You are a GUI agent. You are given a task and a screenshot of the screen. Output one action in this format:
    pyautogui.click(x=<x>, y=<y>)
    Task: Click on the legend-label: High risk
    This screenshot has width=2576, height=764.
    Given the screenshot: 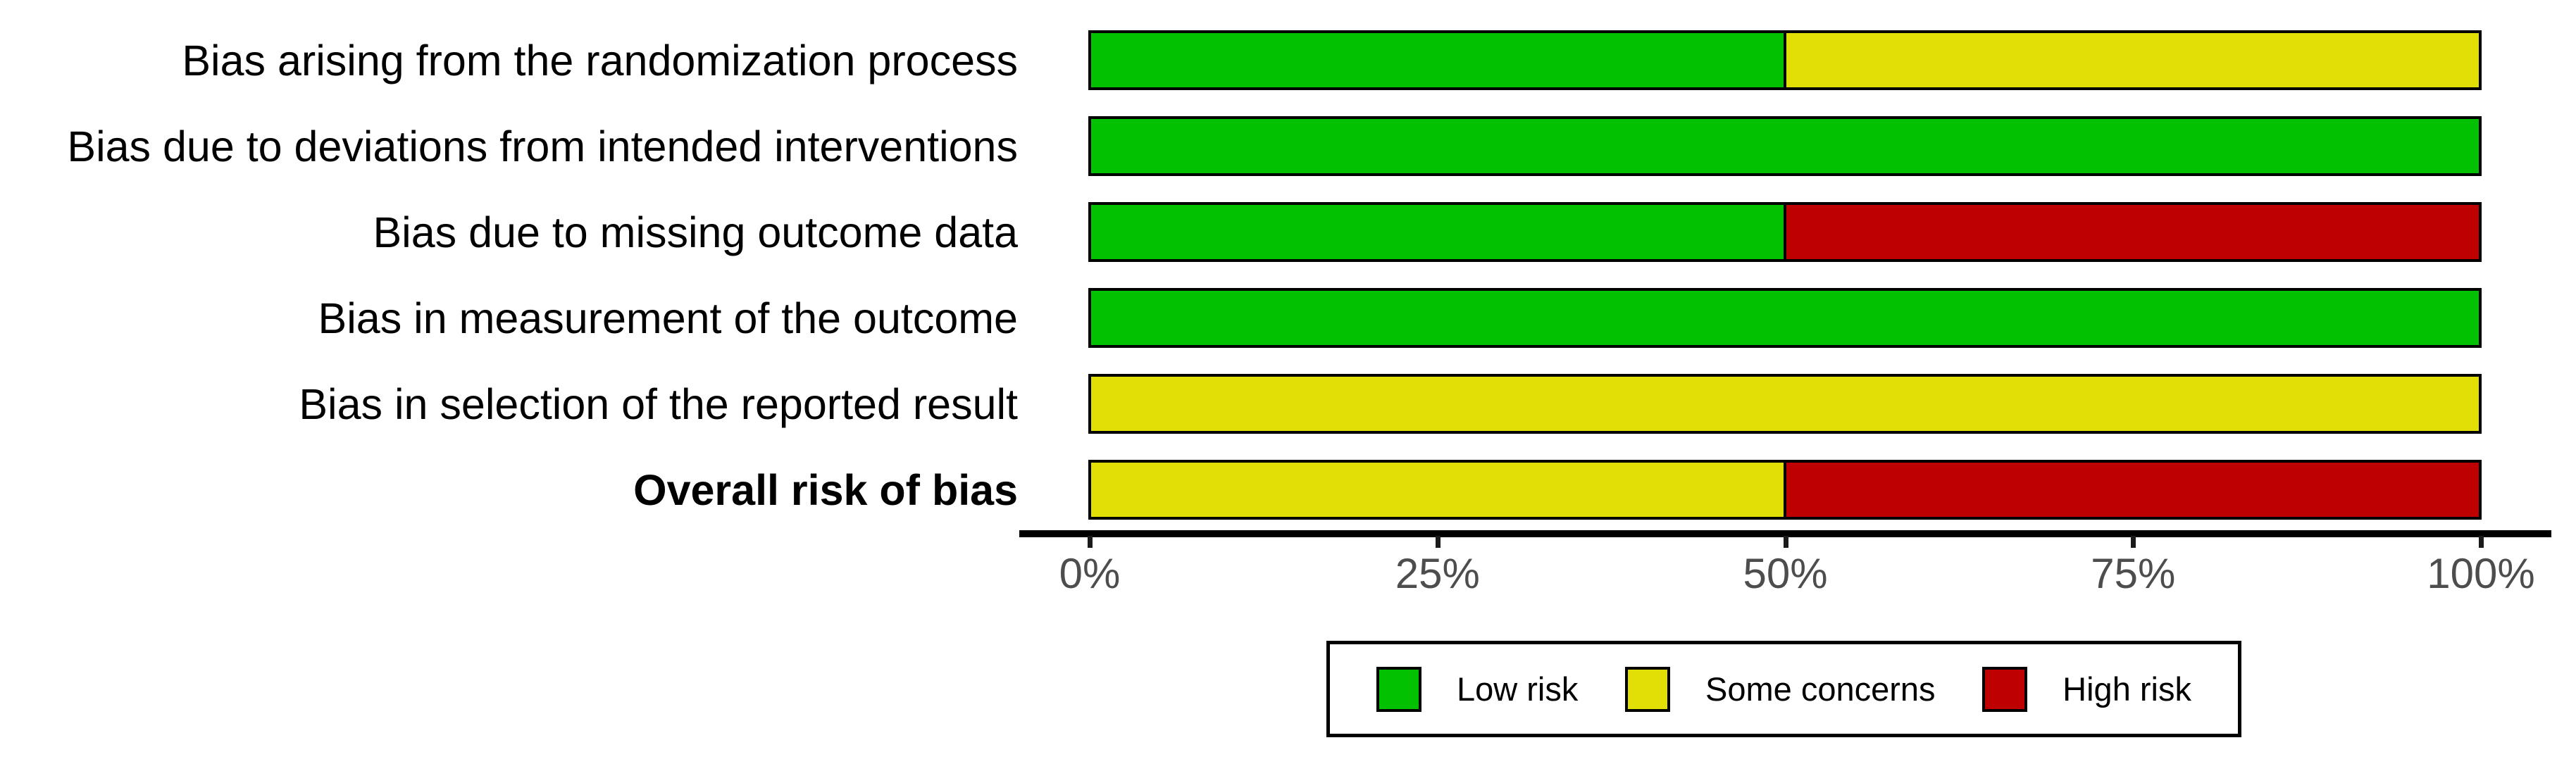 What is the action you would take?
    pyautogui.click(x=2126, y=689)
    